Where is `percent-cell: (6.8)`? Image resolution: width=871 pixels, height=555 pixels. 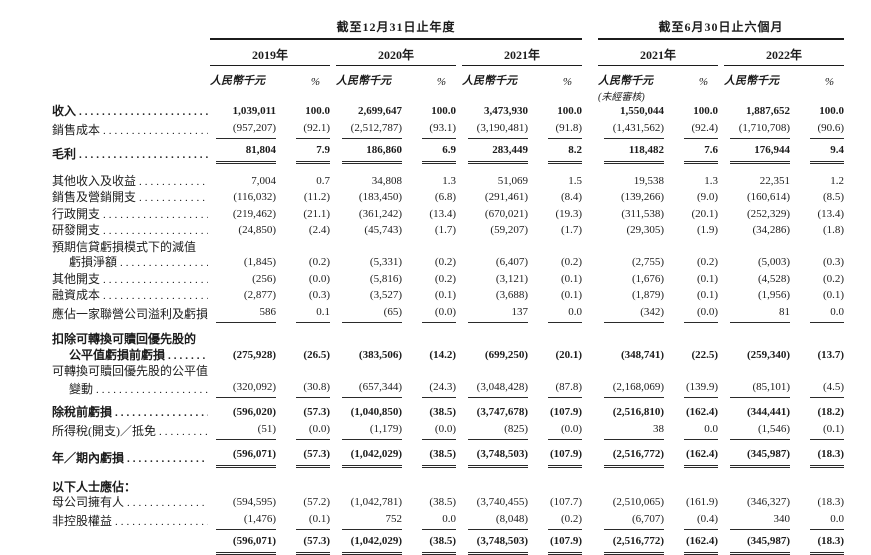 percent-cell: (6.8) is located at coordinates (445, 197).